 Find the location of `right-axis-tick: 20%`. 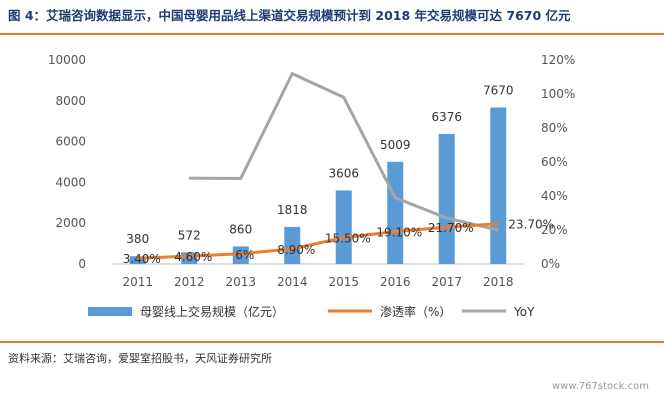

right-axis-tick: 20% is located at coordinates (554, 230).